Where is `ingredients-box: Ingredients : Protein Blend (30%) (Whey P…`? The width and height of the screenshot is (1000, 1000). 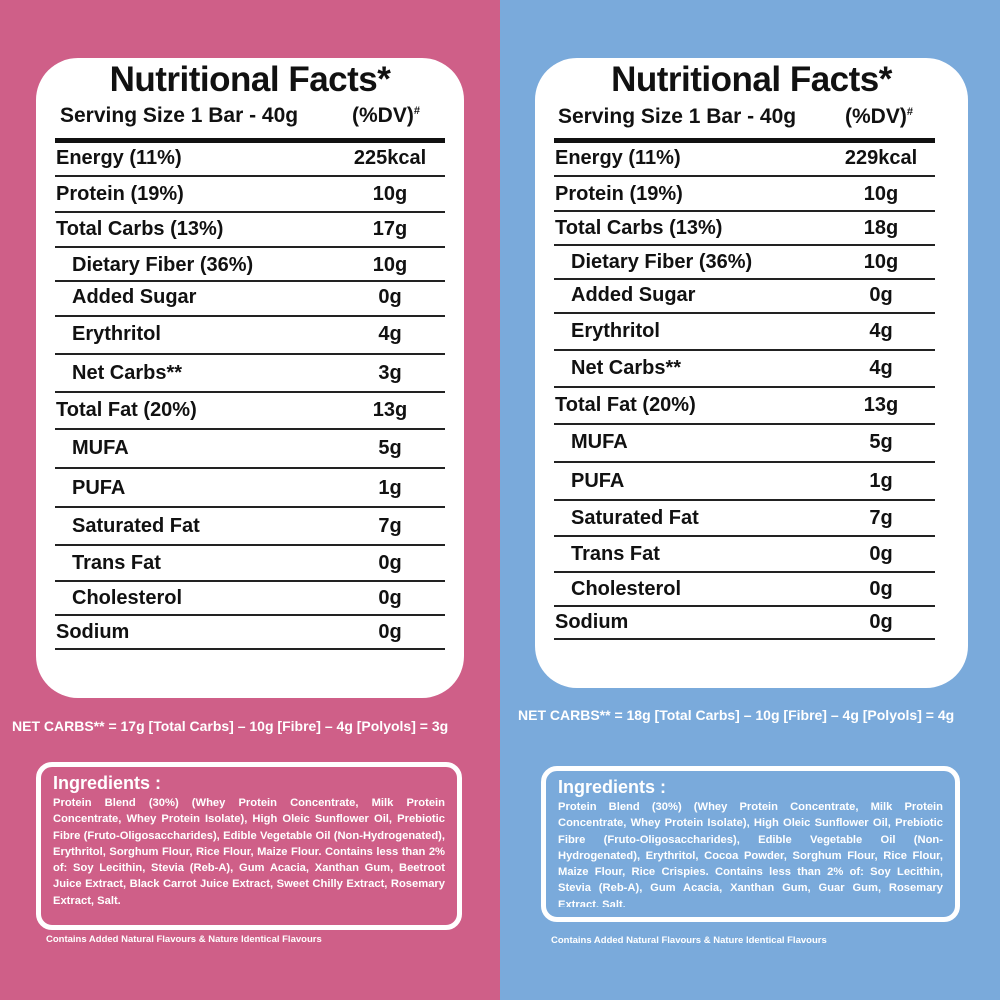 ingredients-box: Ingredients : Protein Blend (30%) (Whey P… is located at coordinates (750, 844).